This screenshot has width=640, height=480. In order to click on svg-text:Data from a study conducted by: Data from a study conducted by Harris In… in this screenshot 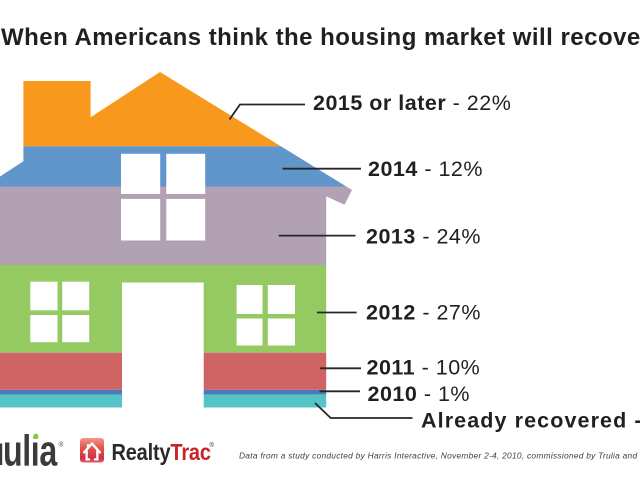, I will do `click(439, 455)`.